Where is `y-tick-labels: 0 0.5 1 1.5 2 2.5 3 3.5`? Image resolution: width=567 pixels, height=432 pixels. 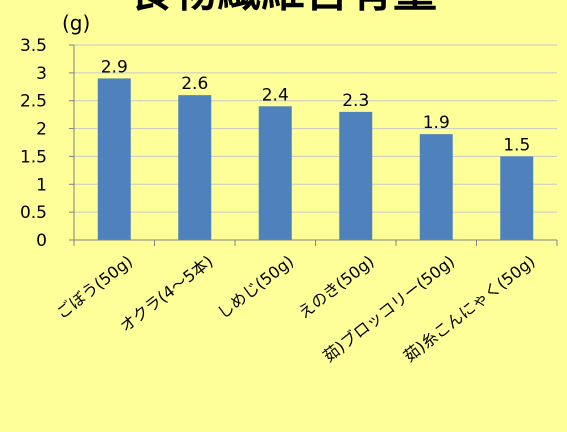
y-tick-labels: 0 0.5 1 1.5 2 2.5 3 3.5 is located at coordinates (33, 143).